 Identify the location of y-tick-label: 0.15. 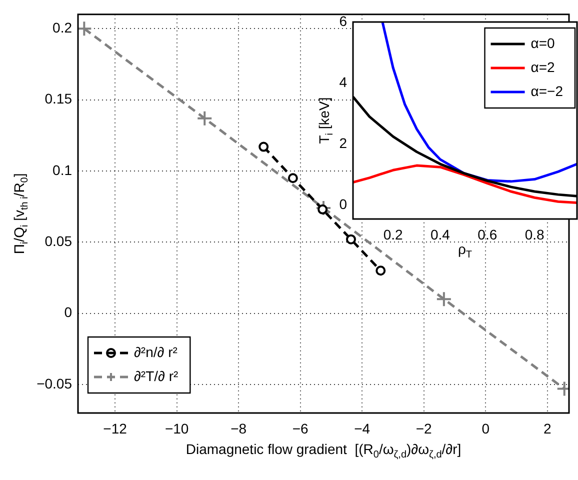
(58, 98).